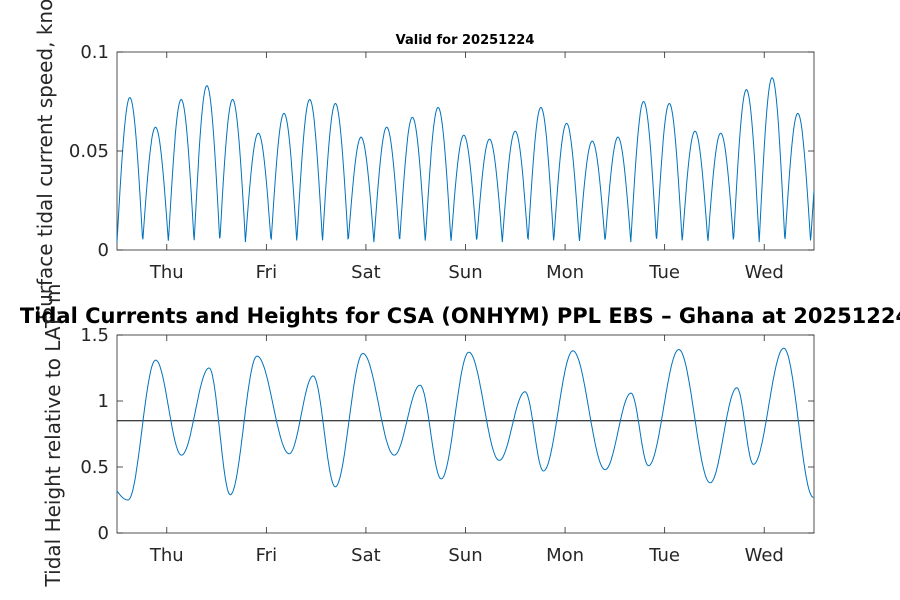  Describe the element at coordinates (94, 52) in the screenshot. I see `y-tick-label: 0.1` at that location.